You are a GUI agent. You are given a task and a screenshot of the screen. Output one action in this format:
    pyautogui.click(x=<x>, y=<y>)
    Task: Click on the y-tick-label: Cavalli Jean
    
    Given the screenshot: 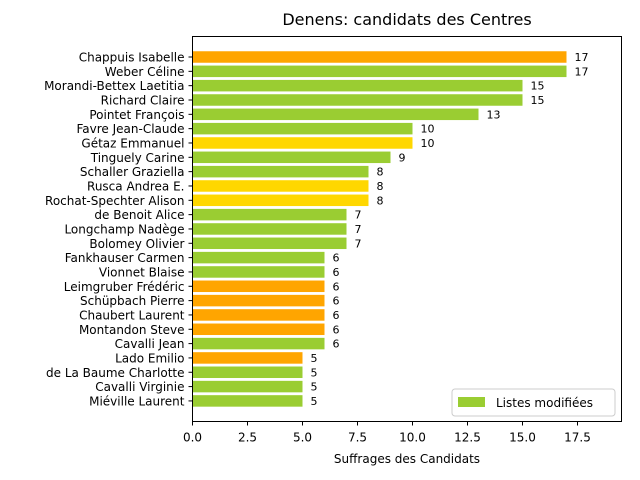 What is the action you would take?
    pyautogui.click(x=150, y=344)
    